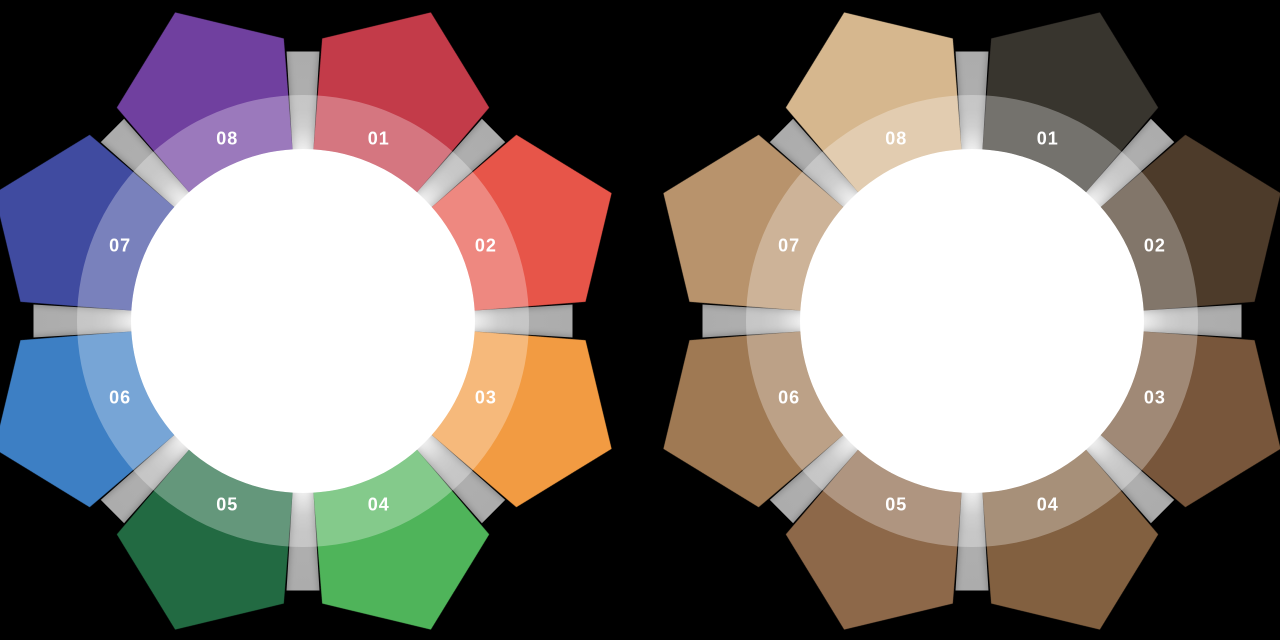 Image resolution: width=1280 pixels, height=640 pixels. What do you see at coordinates (896, 504) in the screenshot?
I see `petal-label-sepia-wheel-05: 05` at bounding box center [896, 504].